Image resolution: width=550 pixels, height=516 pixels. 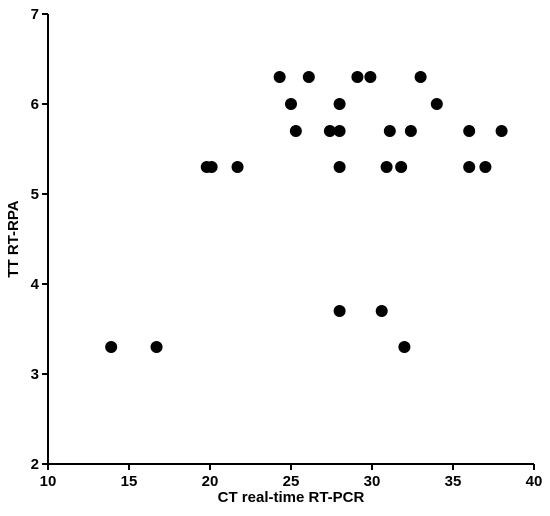 What do you see at coordinates (35, 194) in the screenshot?
I see `y-tick-label: 5` at bounding box center [35, 194].